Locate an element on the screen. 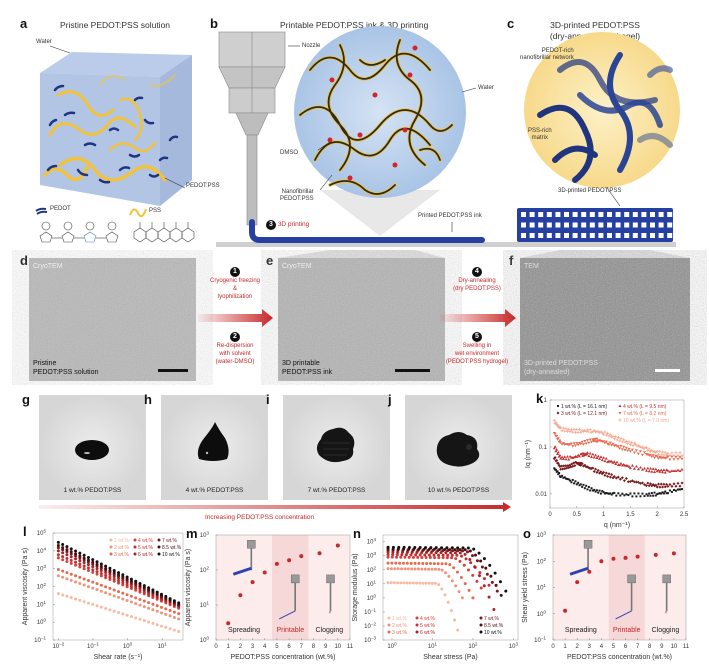 Image resolution: width=709 pixels, height=670 pixels. x-tick-label: 11 is located at coordinates (686, 647).